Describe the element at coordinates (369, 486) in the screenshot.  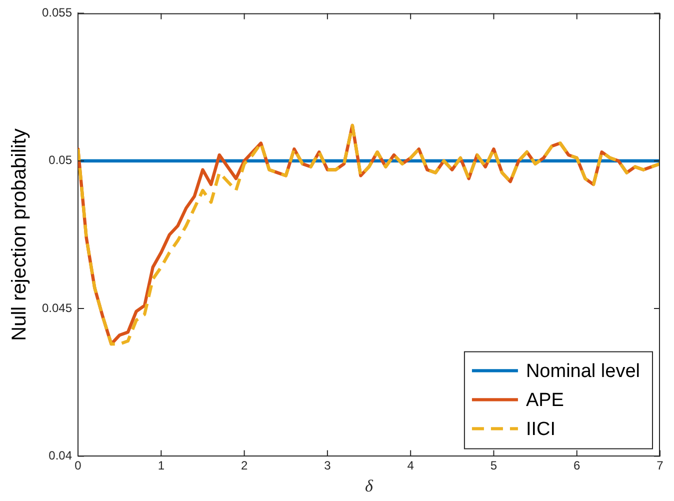
I see `x-axis-title: δ` at that location.